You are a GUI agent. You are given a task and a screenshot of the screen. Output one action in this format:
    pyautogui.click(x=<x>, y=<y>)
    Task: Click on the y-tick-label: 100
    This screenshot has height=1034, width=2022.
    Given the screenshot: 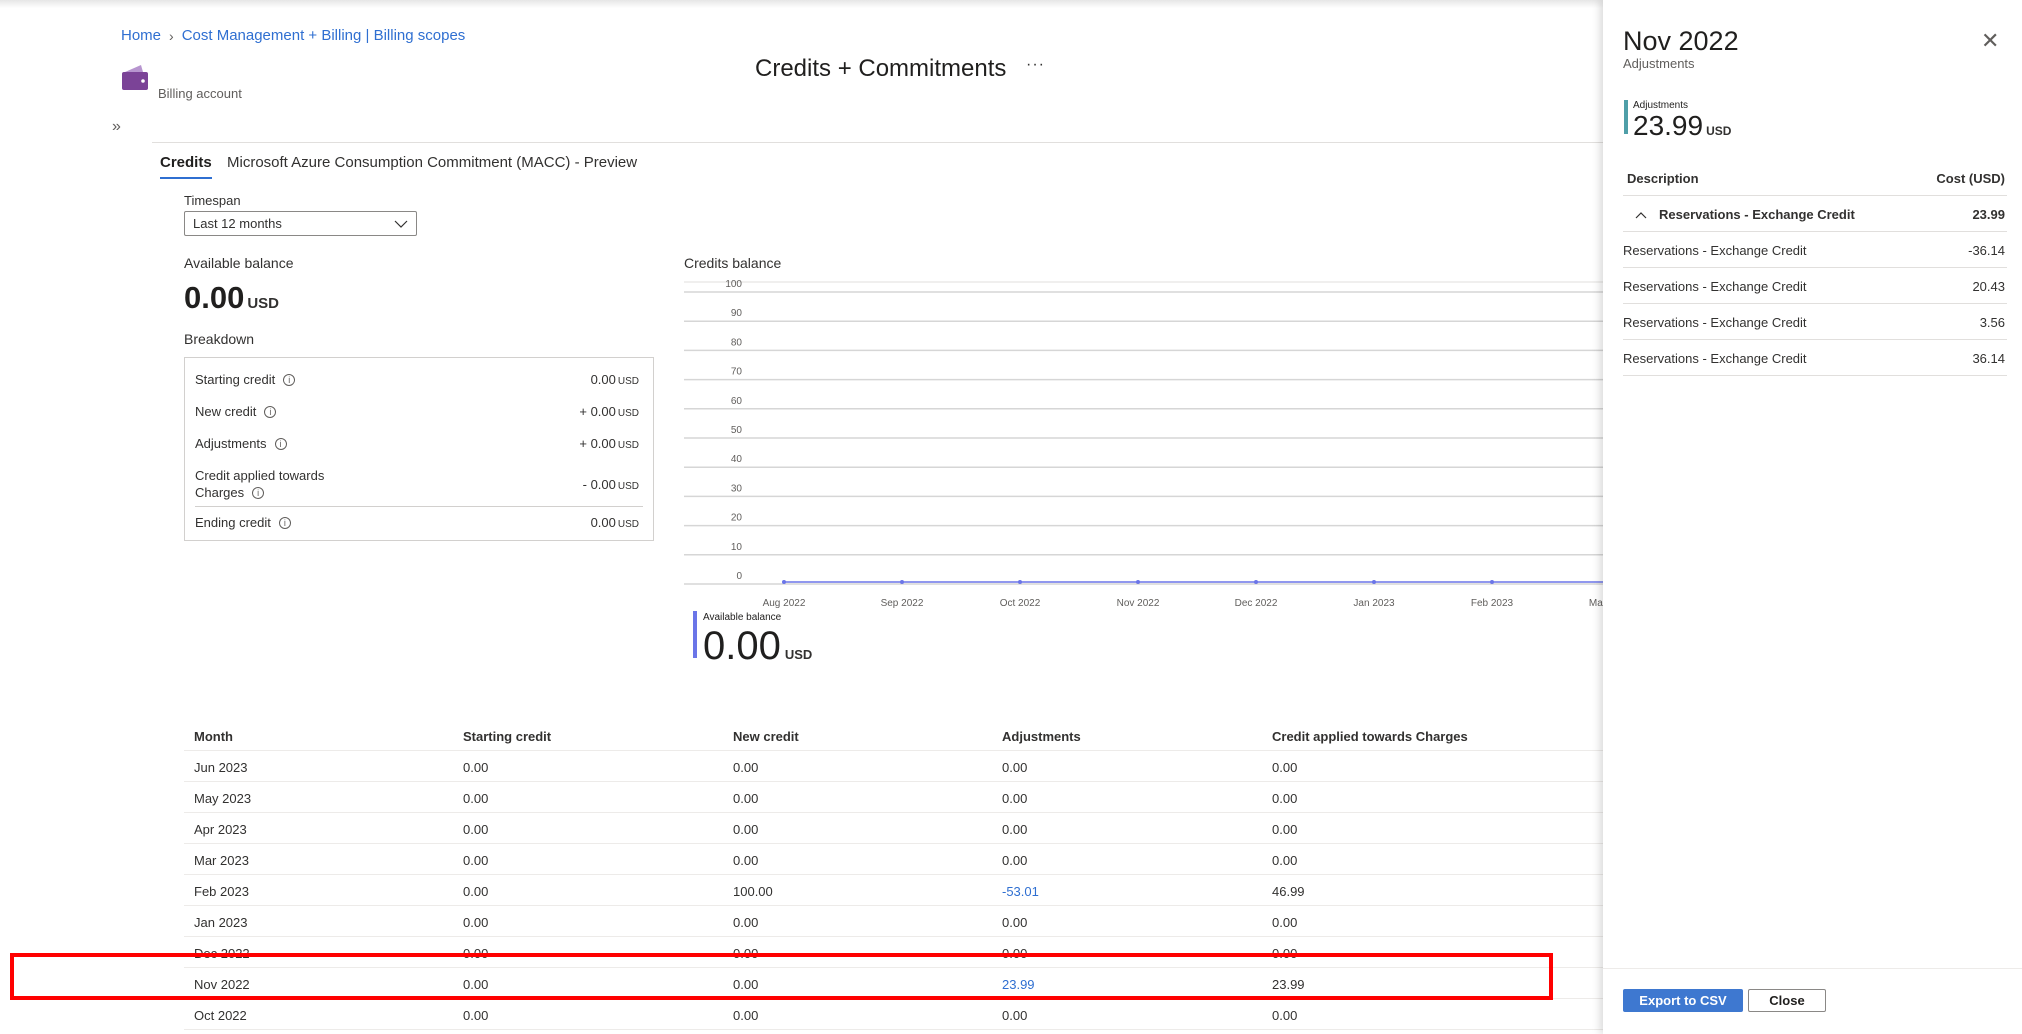 What is the action you would take?
    pyautogui.click(x=733, y=284)
    